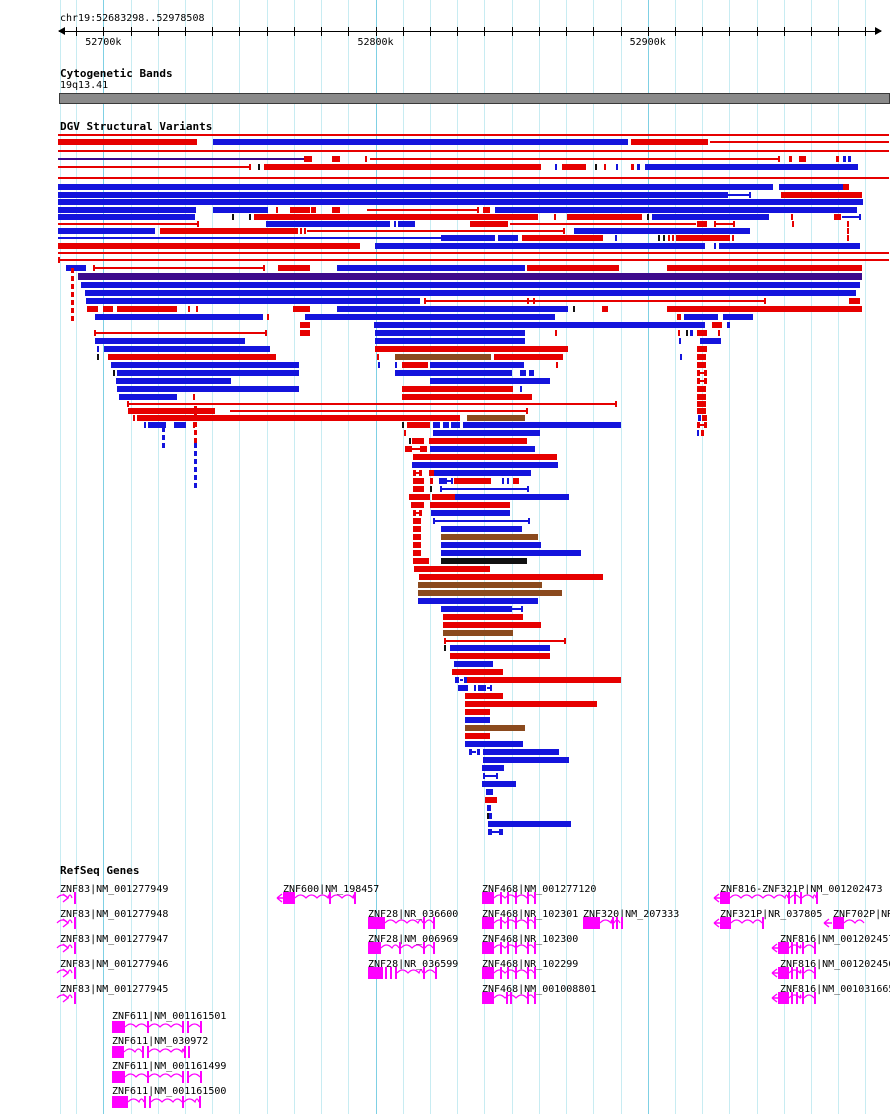  What do you see at coordinates (65, 923) in the screenshot?
I see `gene-strand-arrow-icon` at bounding box center [65, 923].